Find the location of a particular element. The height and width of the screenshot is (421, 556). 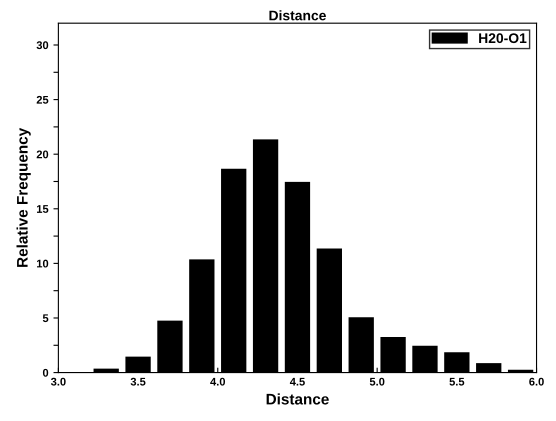

x-tick-label: 4.0 is located at coordinates (218, 382).